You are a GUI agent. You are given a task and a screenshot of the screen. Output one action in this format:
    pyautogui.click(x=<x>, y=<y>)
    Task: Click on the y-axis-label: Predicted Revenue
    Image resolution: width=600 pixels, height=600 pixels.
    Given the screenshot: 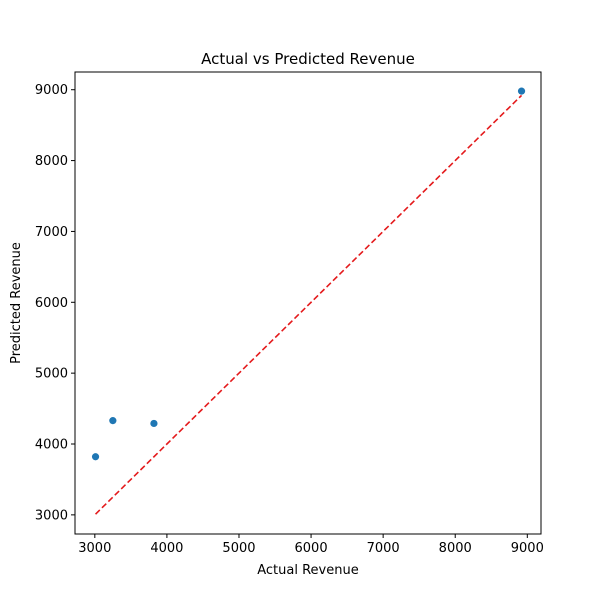 What is the action you would take?
    pyautogui.click(x=16, y=303)
    